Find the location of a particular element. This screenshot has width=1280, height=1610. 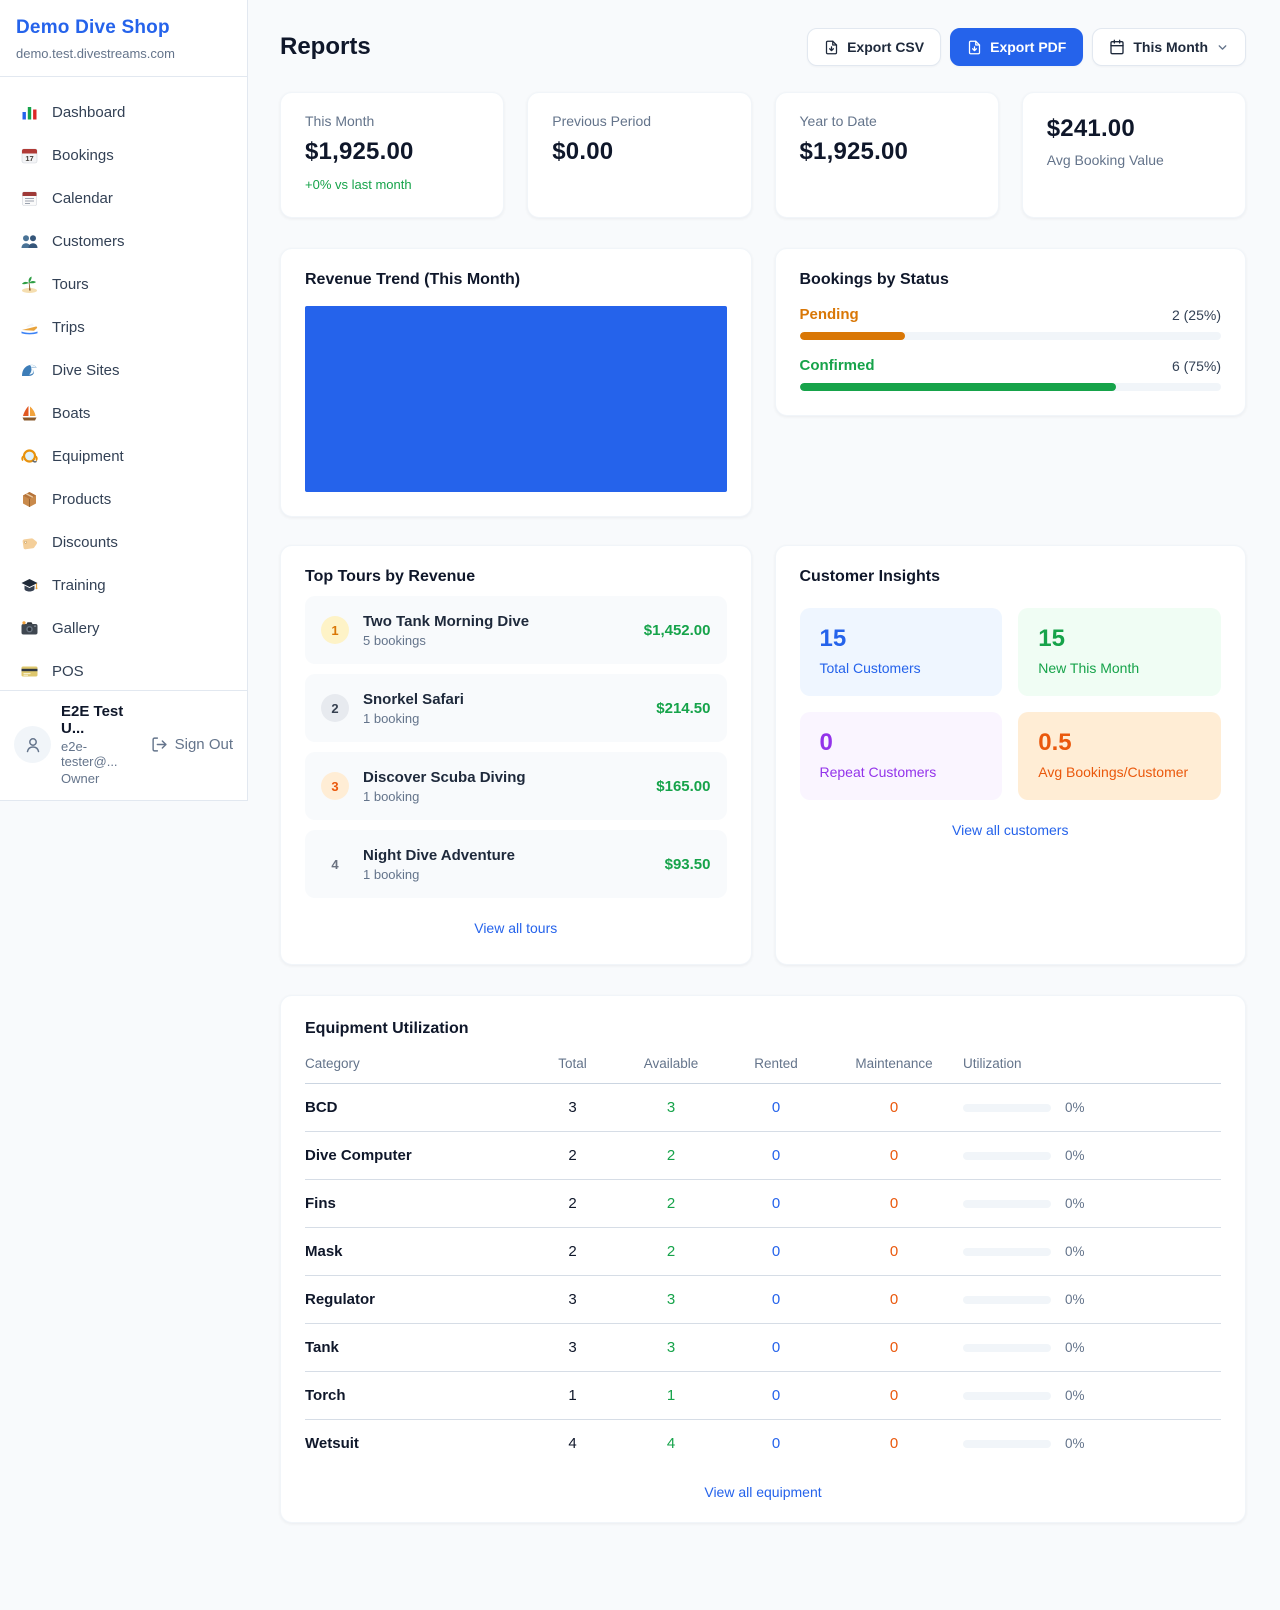

table-row: Wetsuit 4 4 0 0 0% is located at coordinates (763, 1441).